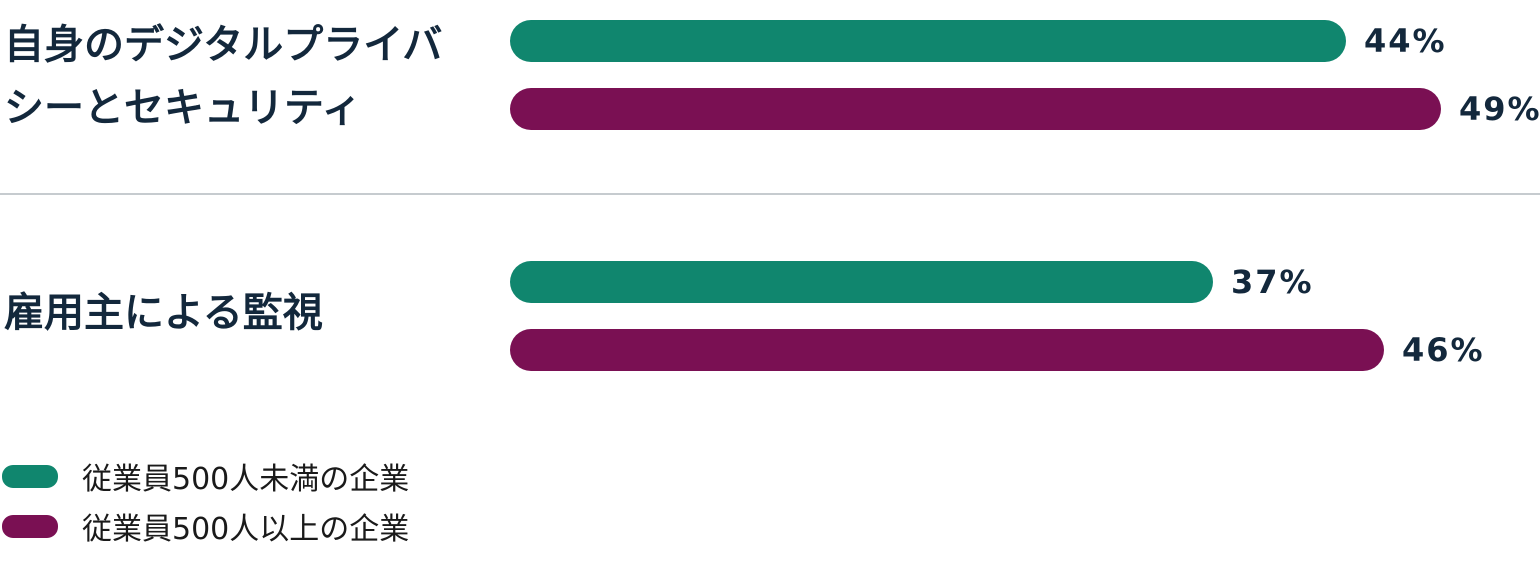  I want to click on bar-row: 37%, so click(912, 282).